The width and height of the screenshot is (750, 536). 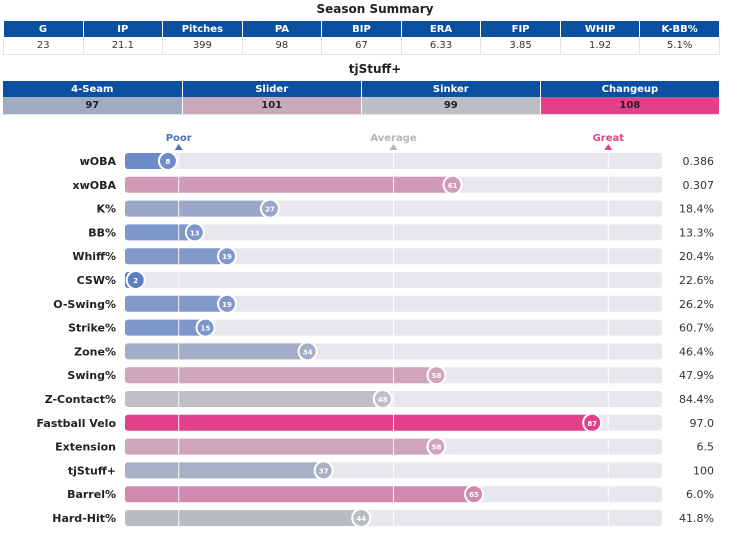 I want to click on percentile-marker-barrel, so click(x=474, y=494).